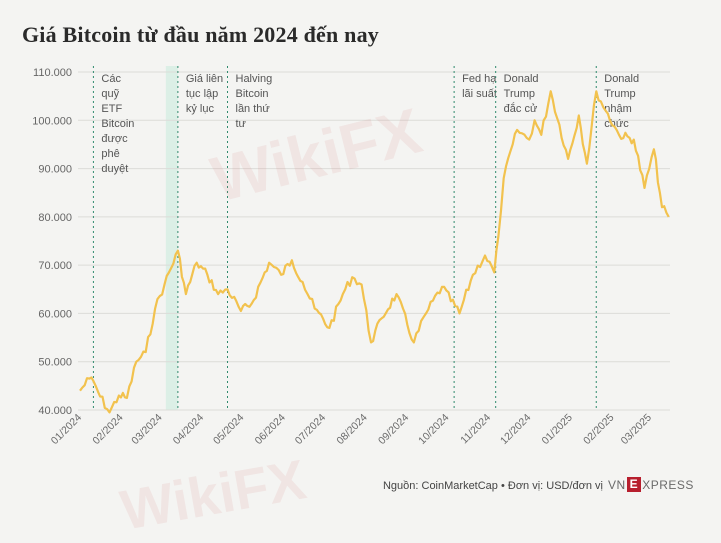 Image resolution: width=721 pixels, height=543 pixels. What do you see at coordinates (111, 109) in the screenshot?
I see `annotation-text: ETF` at bounding box center [111, 109].